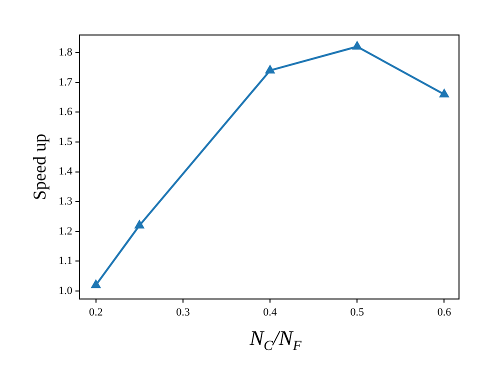 This screenshot has height=383, width=495. What do you see at coordinates (444, 312) in the screenshot?
I see `x-tick-label: 0.6` at bounding box center [444, 312].